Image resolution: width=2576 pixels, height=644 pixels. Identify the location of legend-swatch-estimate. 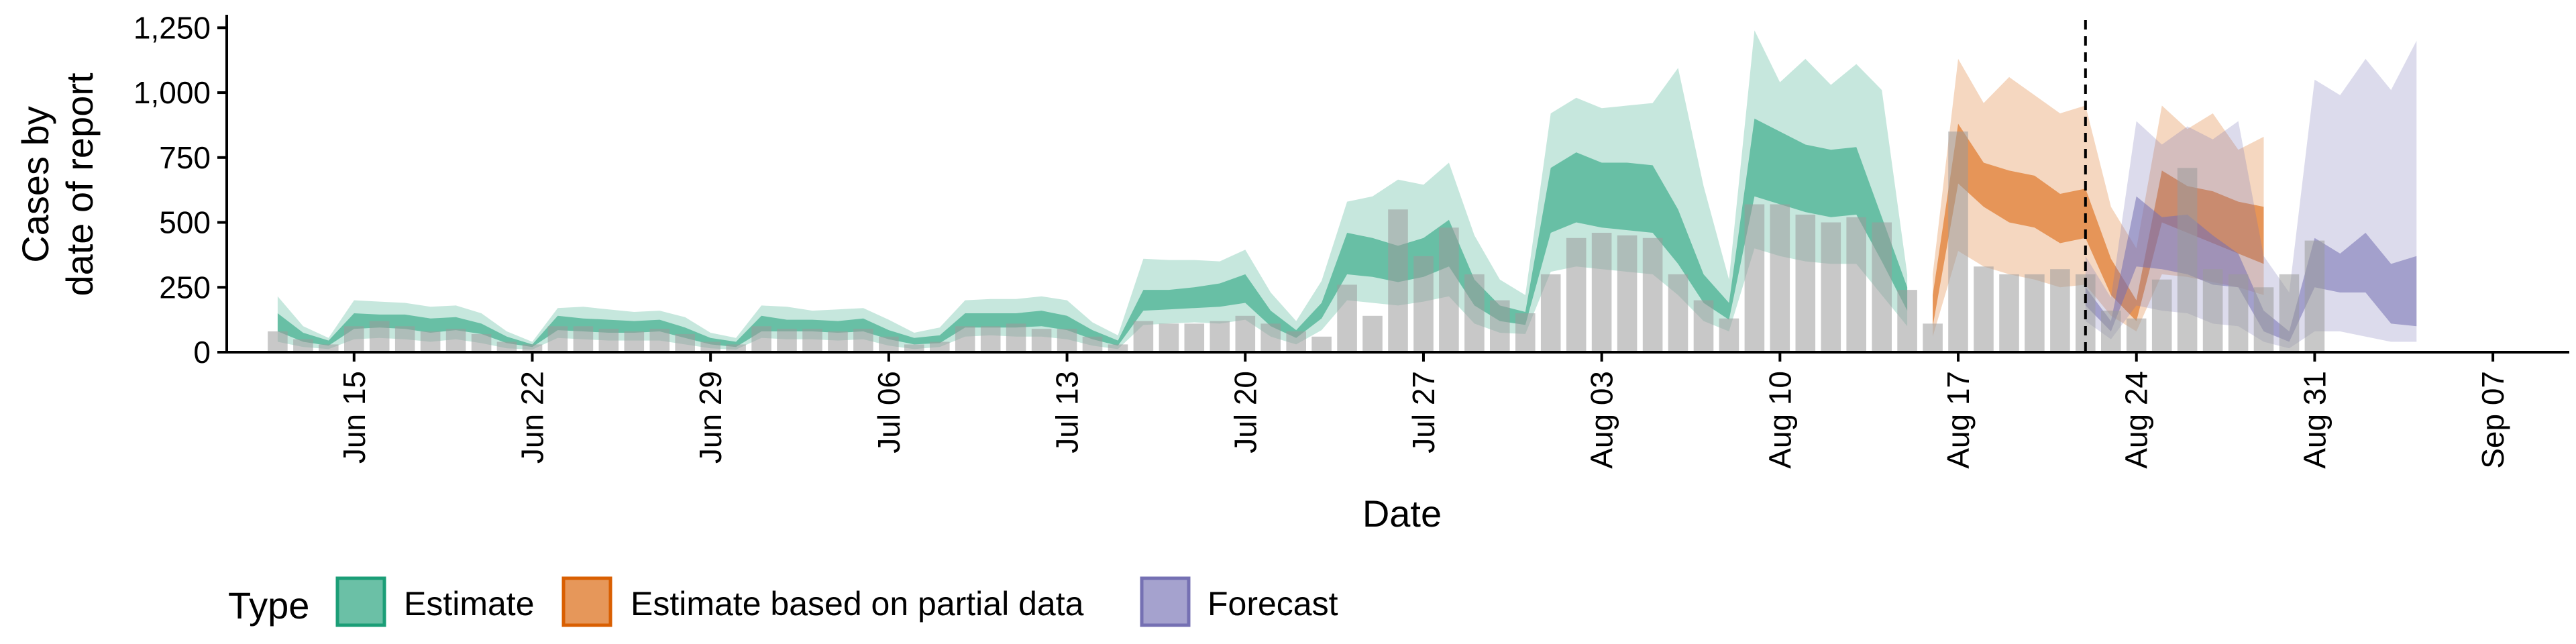
(360, 601).